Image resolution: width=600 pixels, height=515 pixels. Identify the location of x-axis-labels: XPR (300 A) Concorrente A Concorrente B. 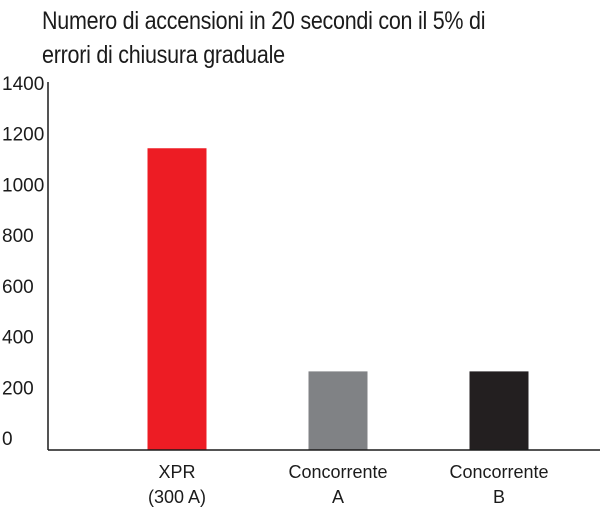
(348, 484).